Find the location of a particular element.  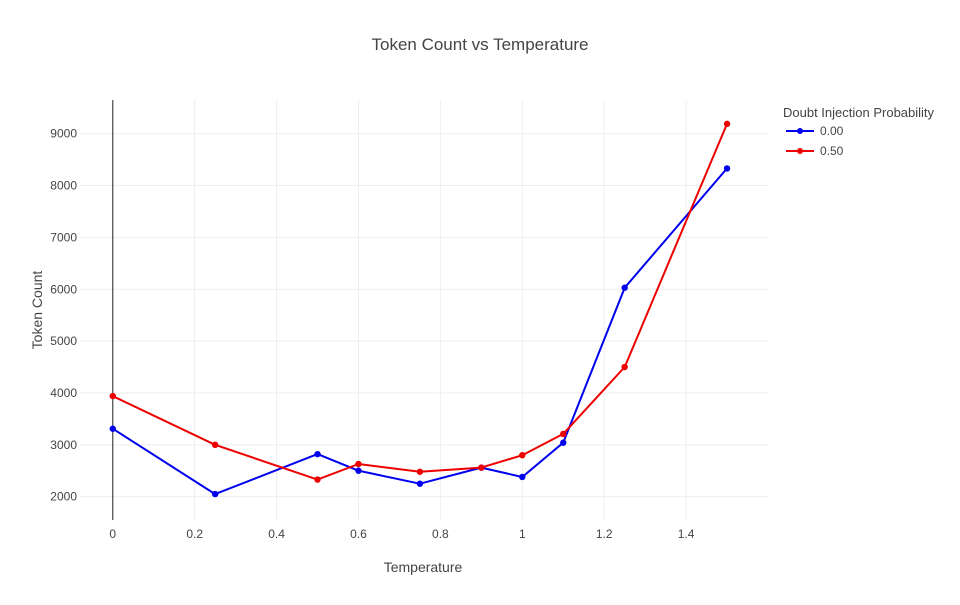

legend-label: 0.50 is located at coordinates (832, 151).